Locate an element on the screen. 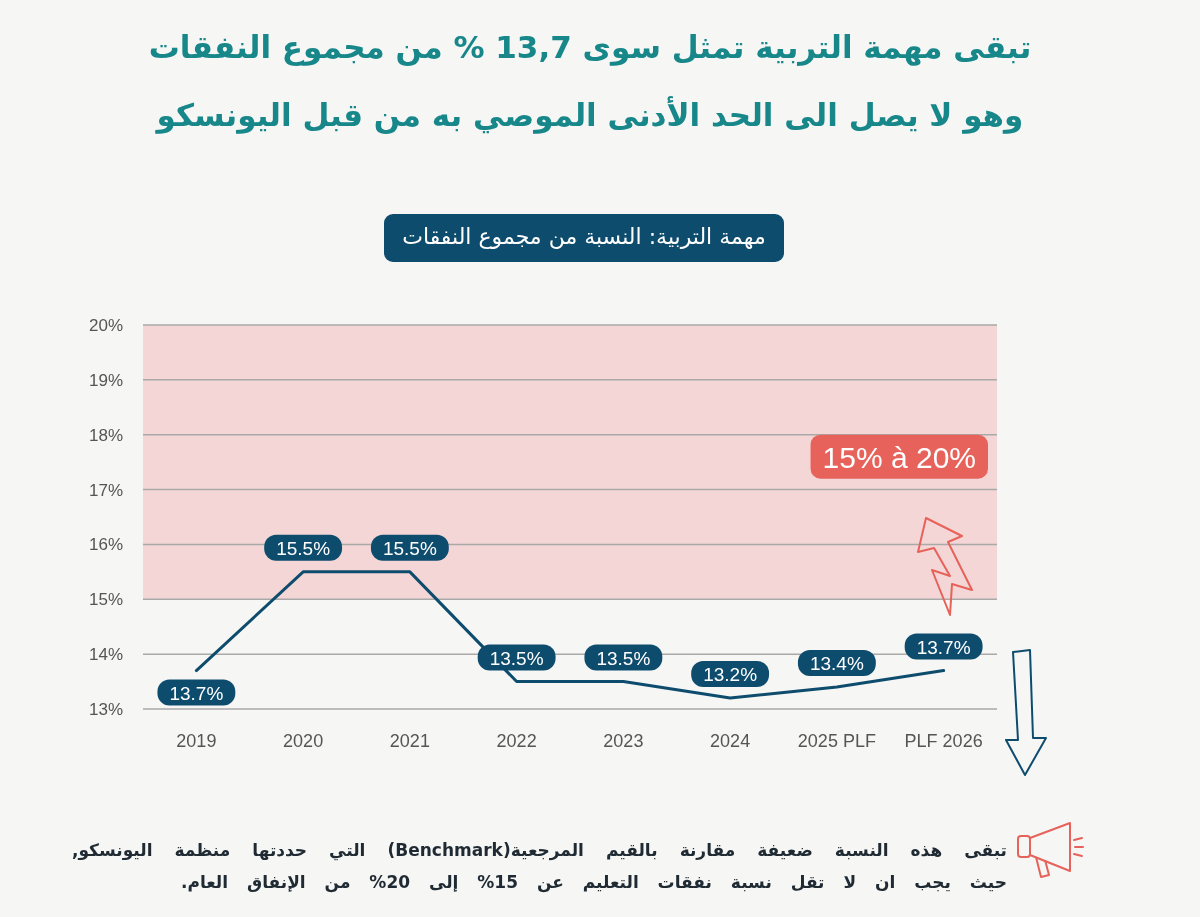  x-tick-label: 2025 PLF is located at coordinates (836, 741).